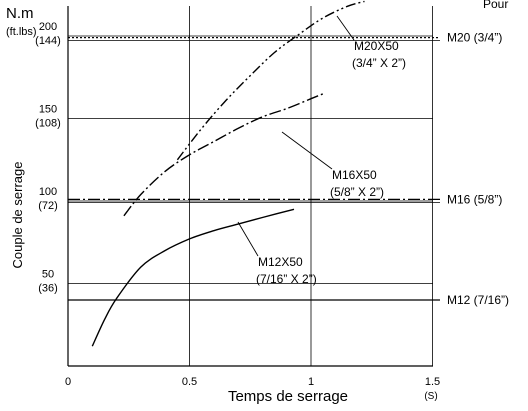 The width and height of the screenshot is (528, 411). I want to click on series-label-alt: (5/8” X 2”), so click(357, 192).